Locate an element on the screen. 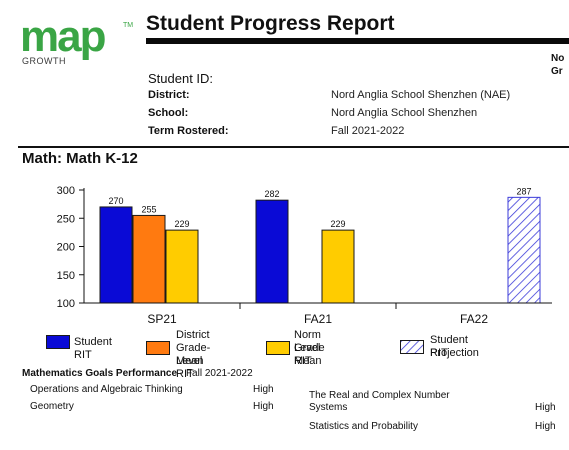  legend-swatch-projection is located at coordinates (412, 347).